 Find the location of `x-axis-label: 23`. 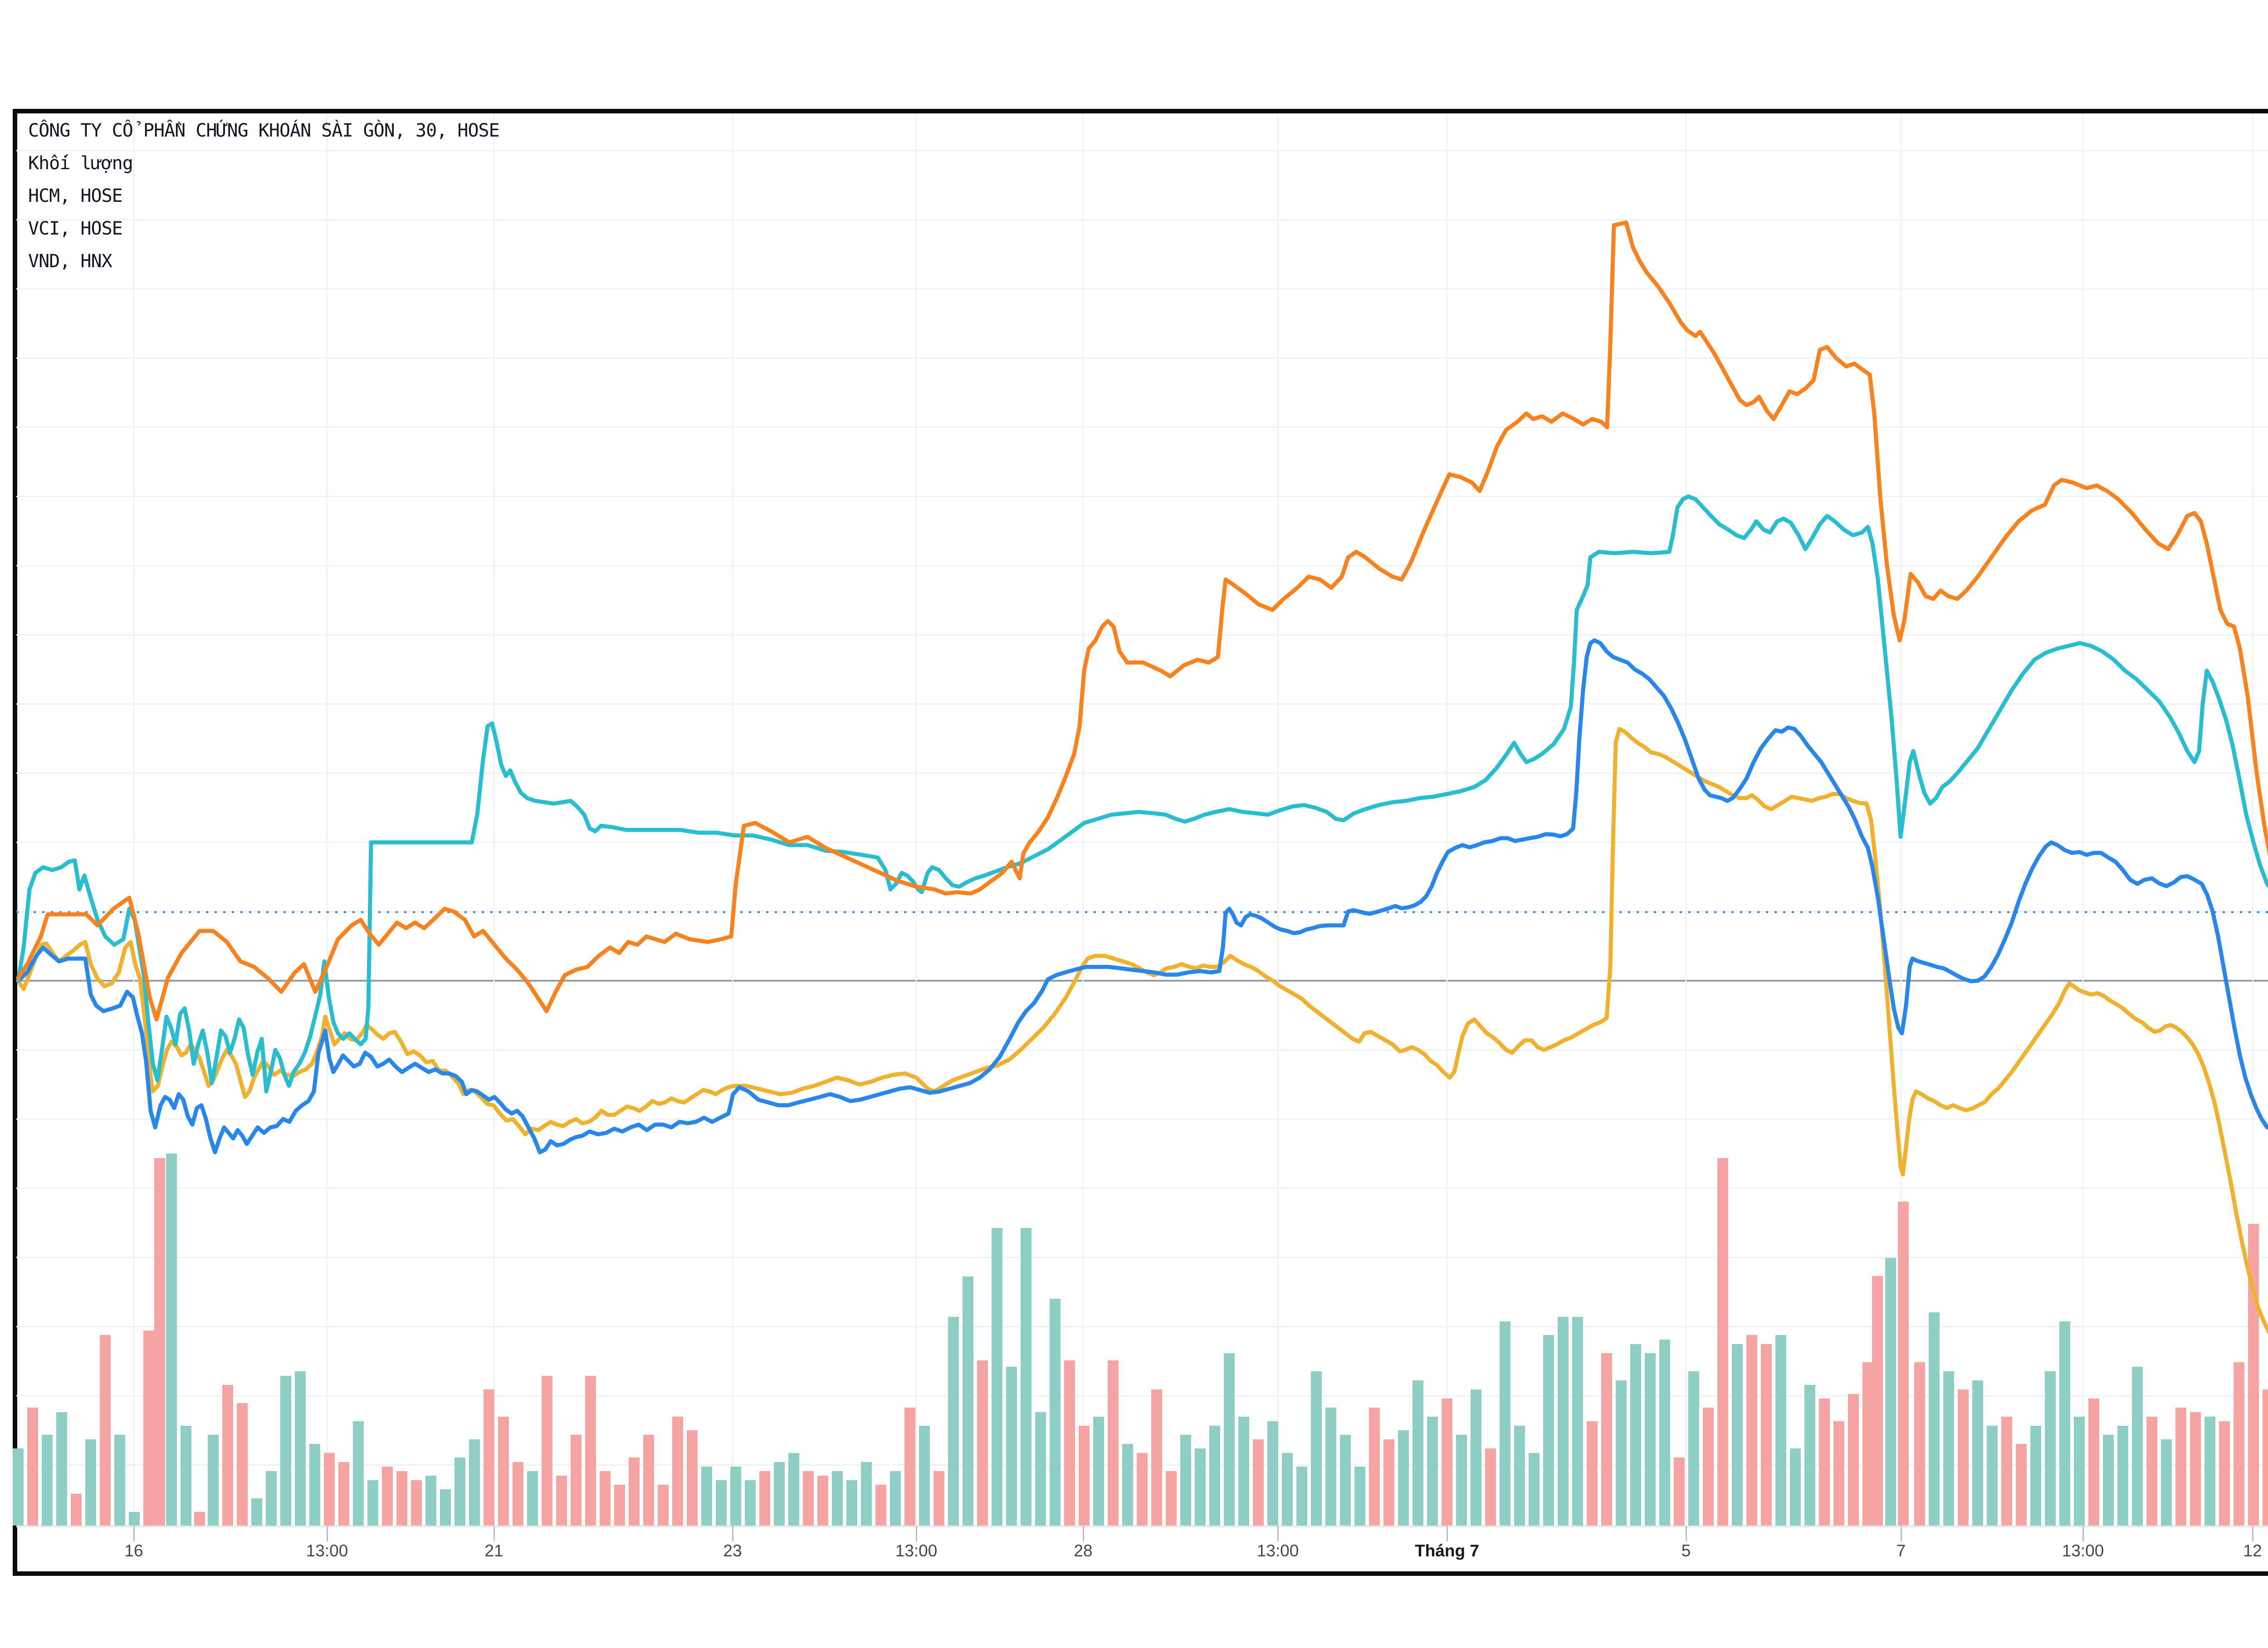

x-axis-label: 23 is located at coordinates (732, 1550).